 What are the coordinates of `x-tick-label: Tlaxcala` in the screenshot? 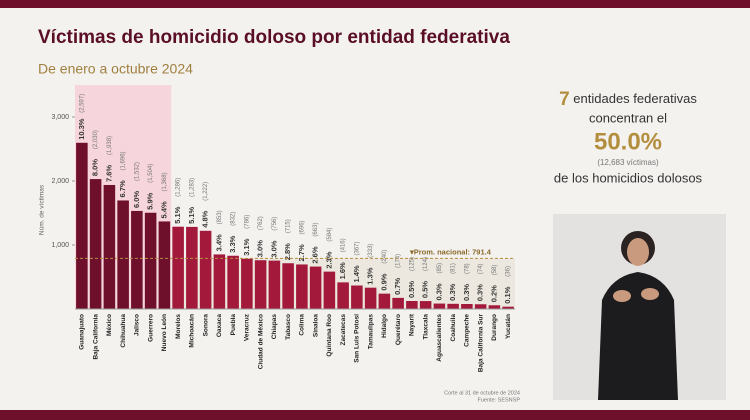 It's located at (425, 327).